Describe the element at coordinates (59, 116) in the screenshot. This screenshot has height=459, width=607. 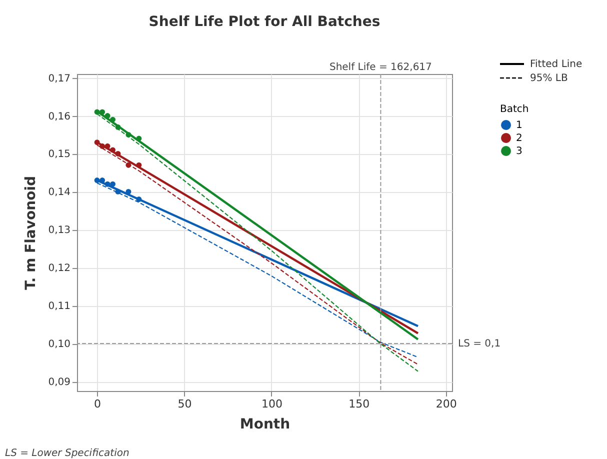
I see `y-tick-label: 0,16` at that location.